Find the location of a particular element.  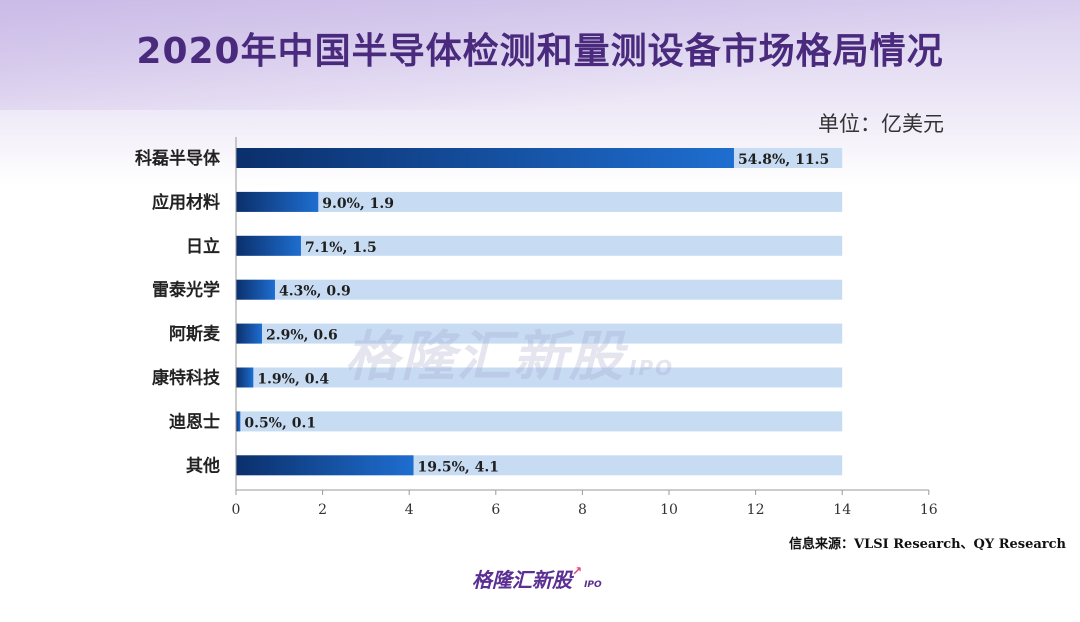

x-tick-label: 12 is located at coordinates (756, 510).